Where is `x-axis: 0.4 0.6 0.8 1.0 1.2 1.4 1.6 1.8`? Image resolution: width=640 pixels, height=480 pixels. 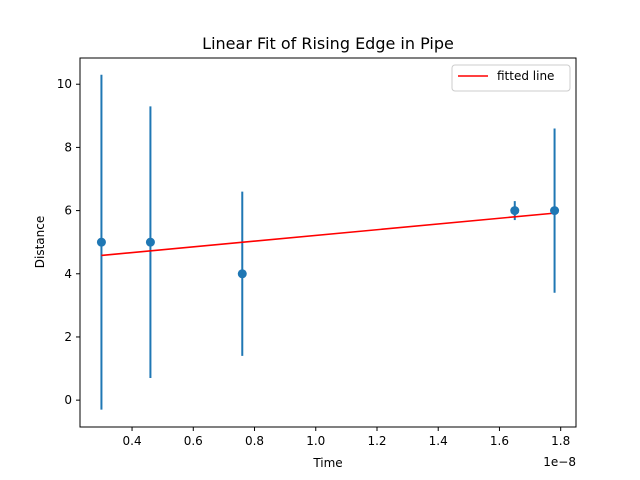
x-axis: 0.4 0.6 0.8 1.0 1.2 1.4 1.6 1.8 is located at coordinates (346, 437).